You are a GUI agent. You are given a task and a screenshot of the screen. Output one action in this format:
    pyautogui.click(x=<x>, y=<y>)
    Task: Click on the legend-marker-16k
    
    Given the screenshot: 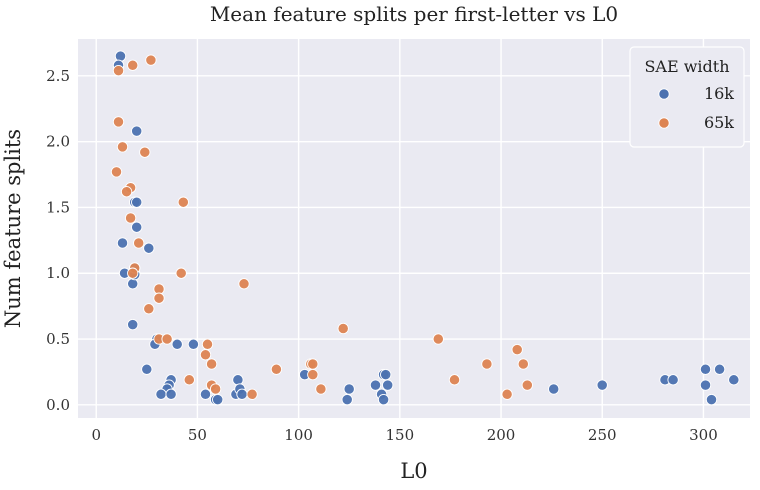 What is the action you would take?
    pyautogui.click(x=664, y=94)
    